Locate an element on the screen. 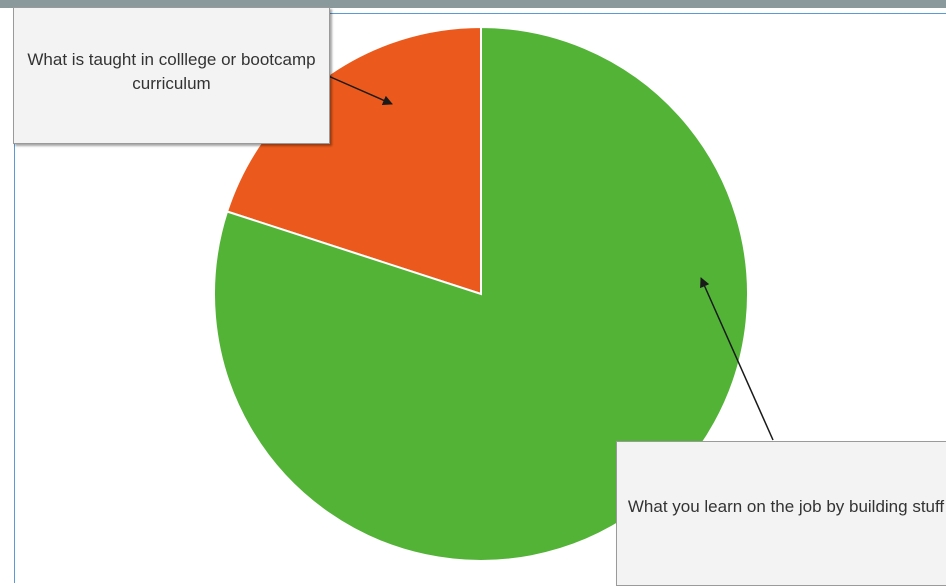  top-bar is located at coordinates (473, 4).